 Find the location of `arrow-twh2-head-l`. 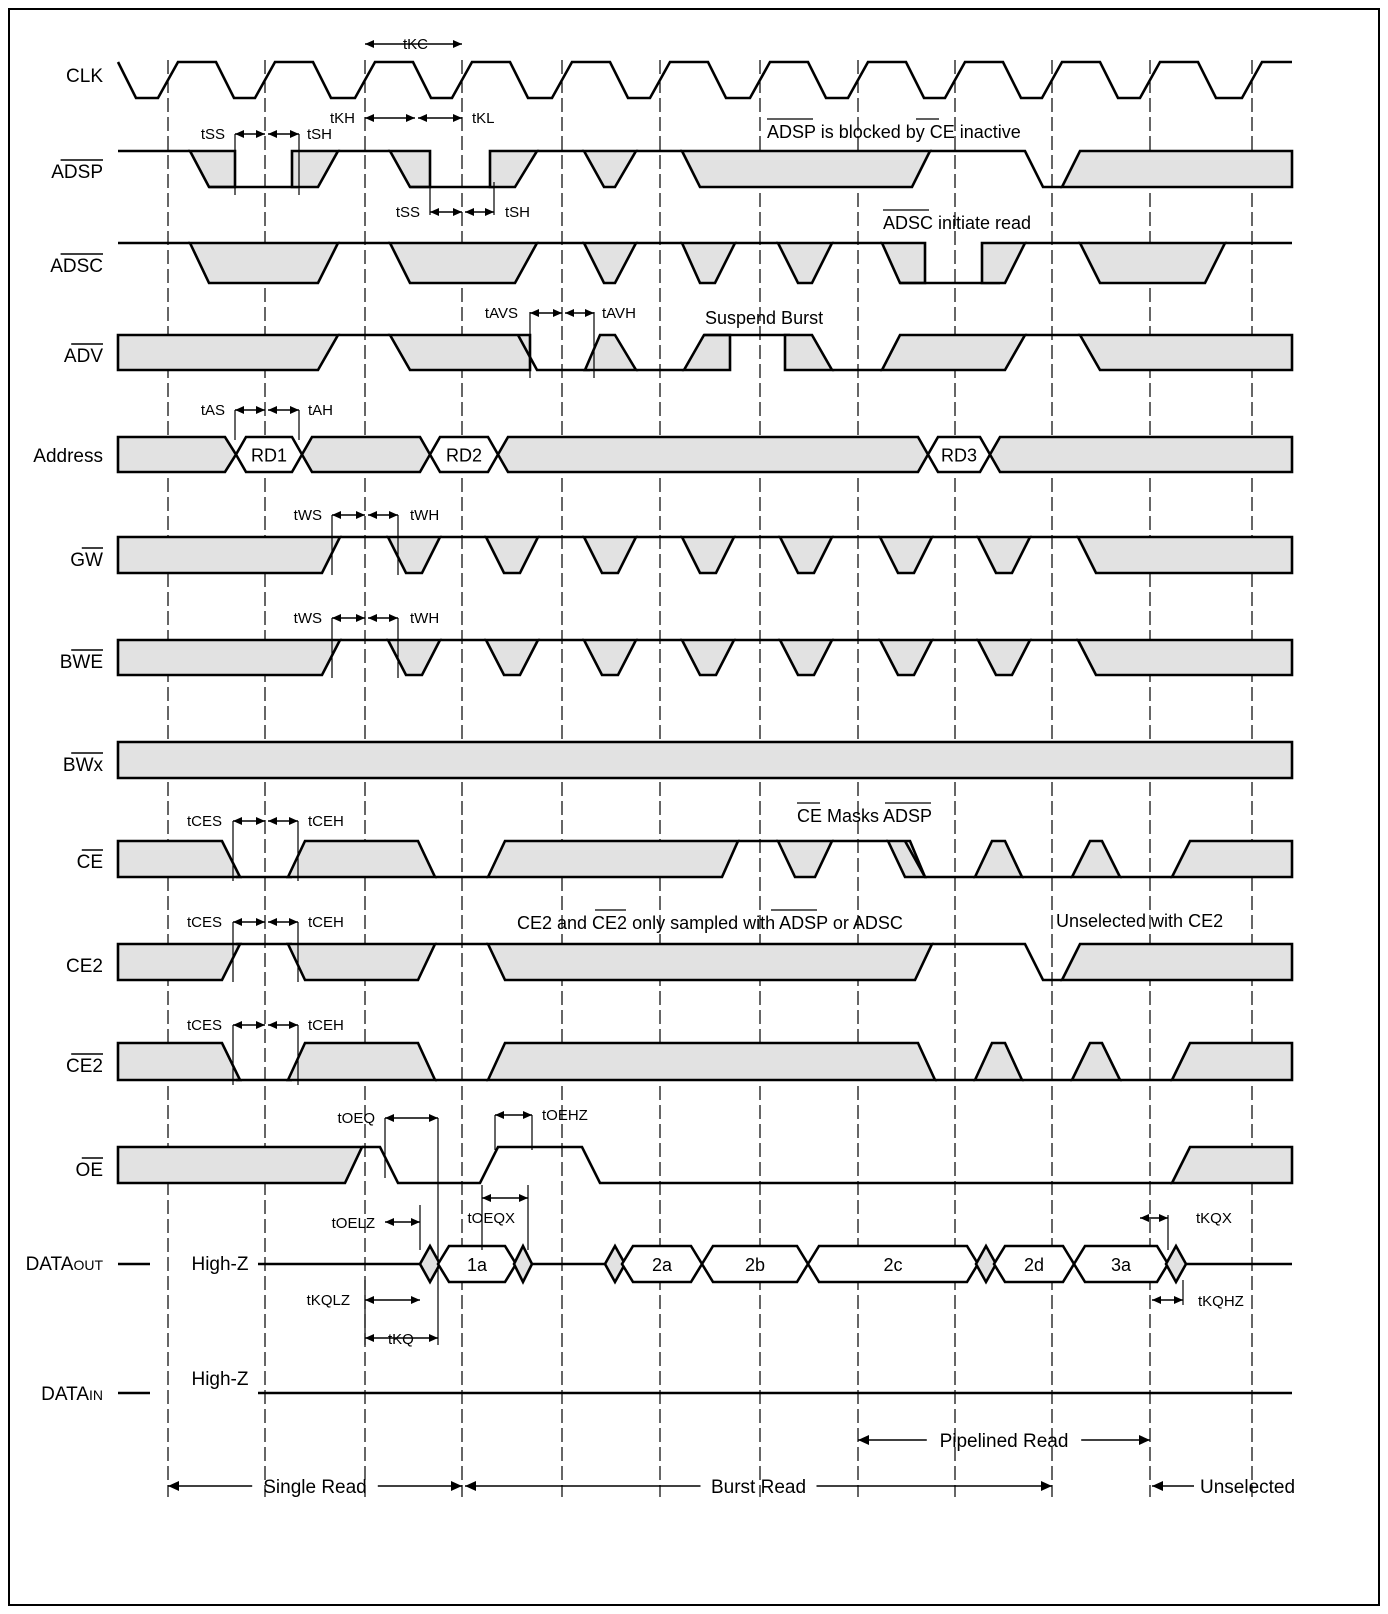

arrow-twh2-head-l is located at coordinates (372, 618).